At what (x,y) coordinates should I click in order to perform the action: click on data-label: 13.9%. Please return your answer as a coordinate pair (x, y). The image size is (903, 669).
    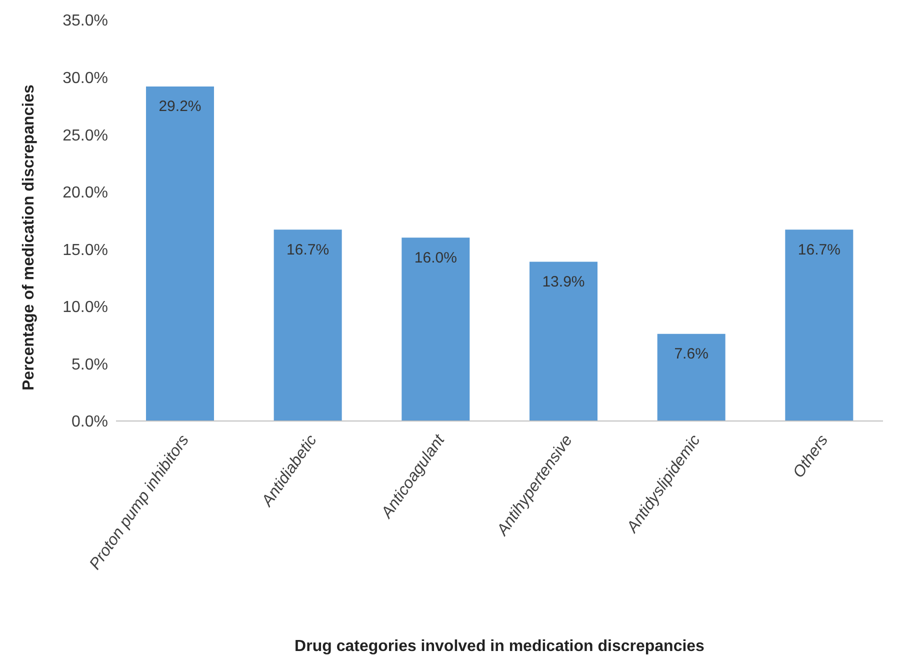
    Looking at the image, I should click on (563, 281).